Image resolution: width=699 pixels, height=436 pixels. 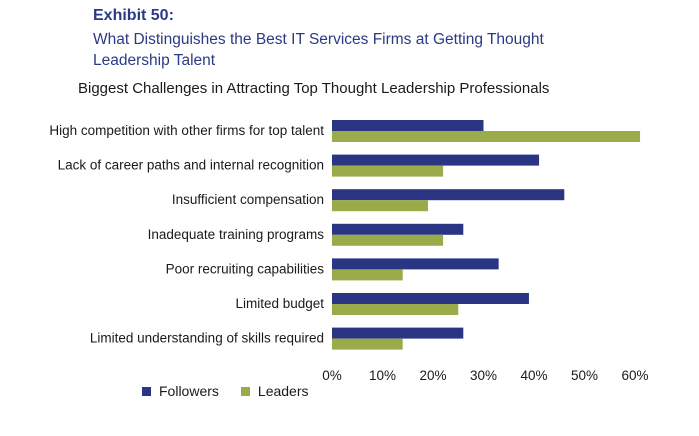 I want to click on x-tick-label: 40%, so click(x=533, y=375).